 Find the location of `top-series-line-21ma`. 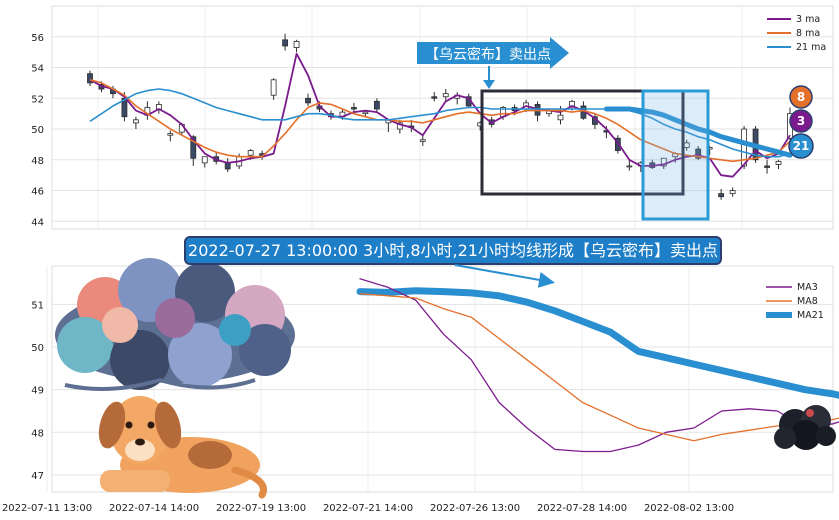

top-series-line-21ma is located at coordinates (440, 123).